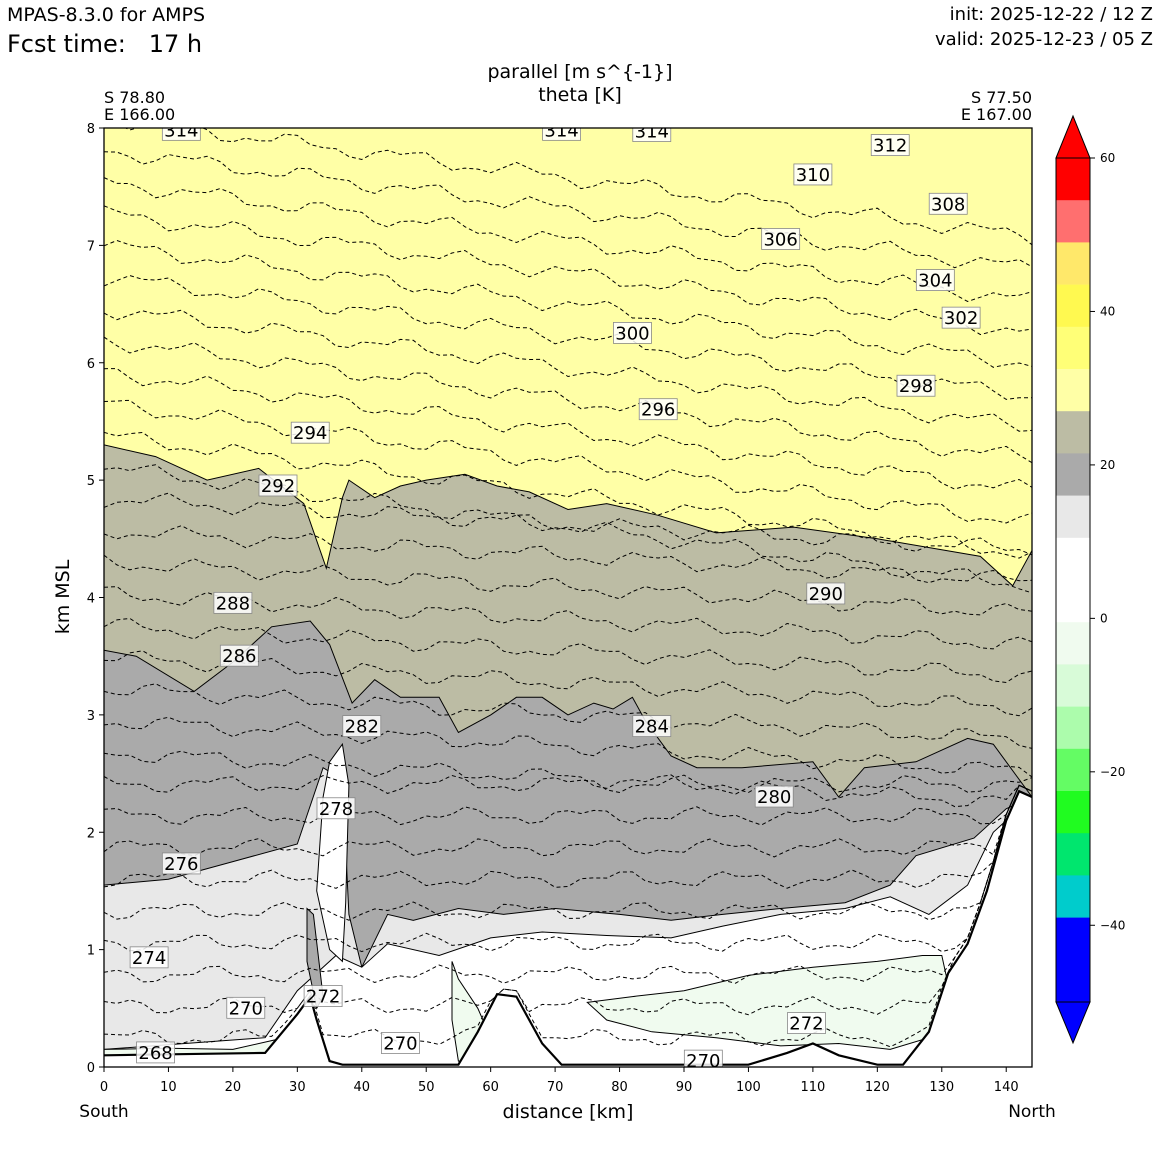 This screenshot has height=1160, width=1160. I want to click on chart-title-1: parallel [m s^{-1}], so click(579, 72).